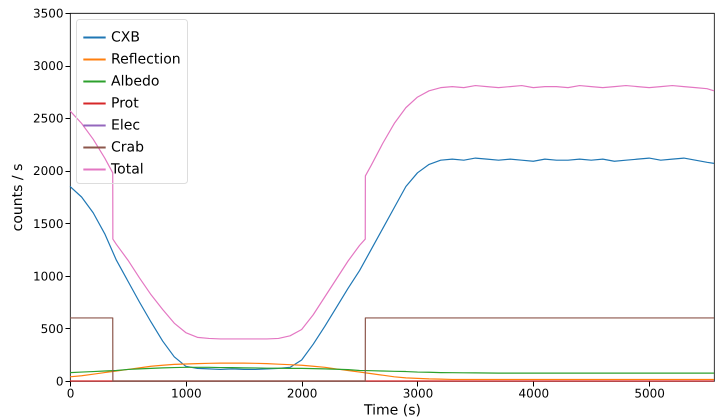  Describe the element at coordinates (392, 371) in the screenshot. I see `line-series` at that location.